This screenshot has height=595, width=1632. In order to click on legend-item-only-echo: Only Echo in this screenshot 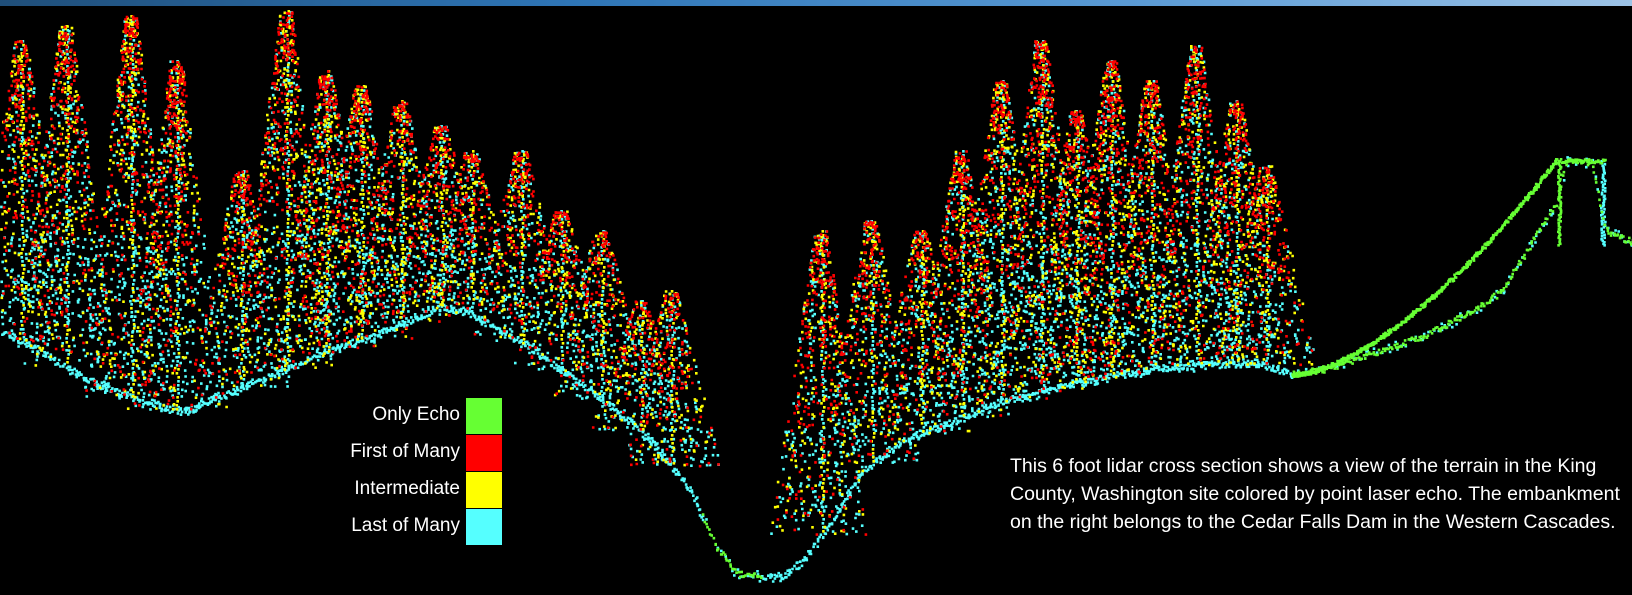, I will do `click(401, 416)`.